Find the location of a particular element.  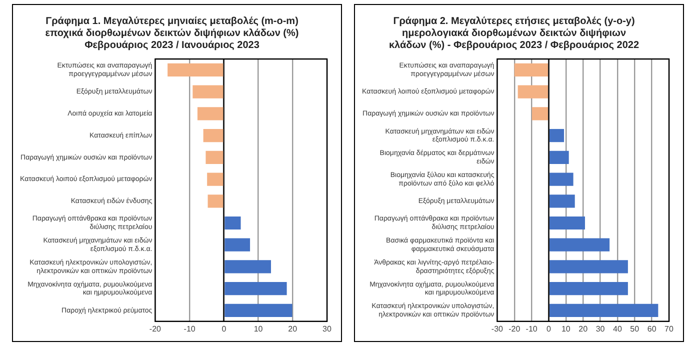

chart-title: Γράφημα 1. Μεγαλύτερες μηνιαίες μεταβολές (m-o-m) εποχικά διορθωμένων δεικτών διψήφιων κλάδων (%) Φεβρουάριος 2023 / Ιανουάριος 2023 is located at coordinates (172, 33).